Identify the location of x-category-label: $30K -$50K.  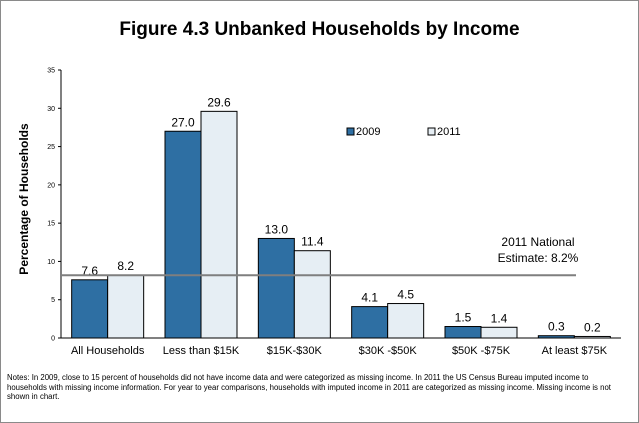
(388, 351).